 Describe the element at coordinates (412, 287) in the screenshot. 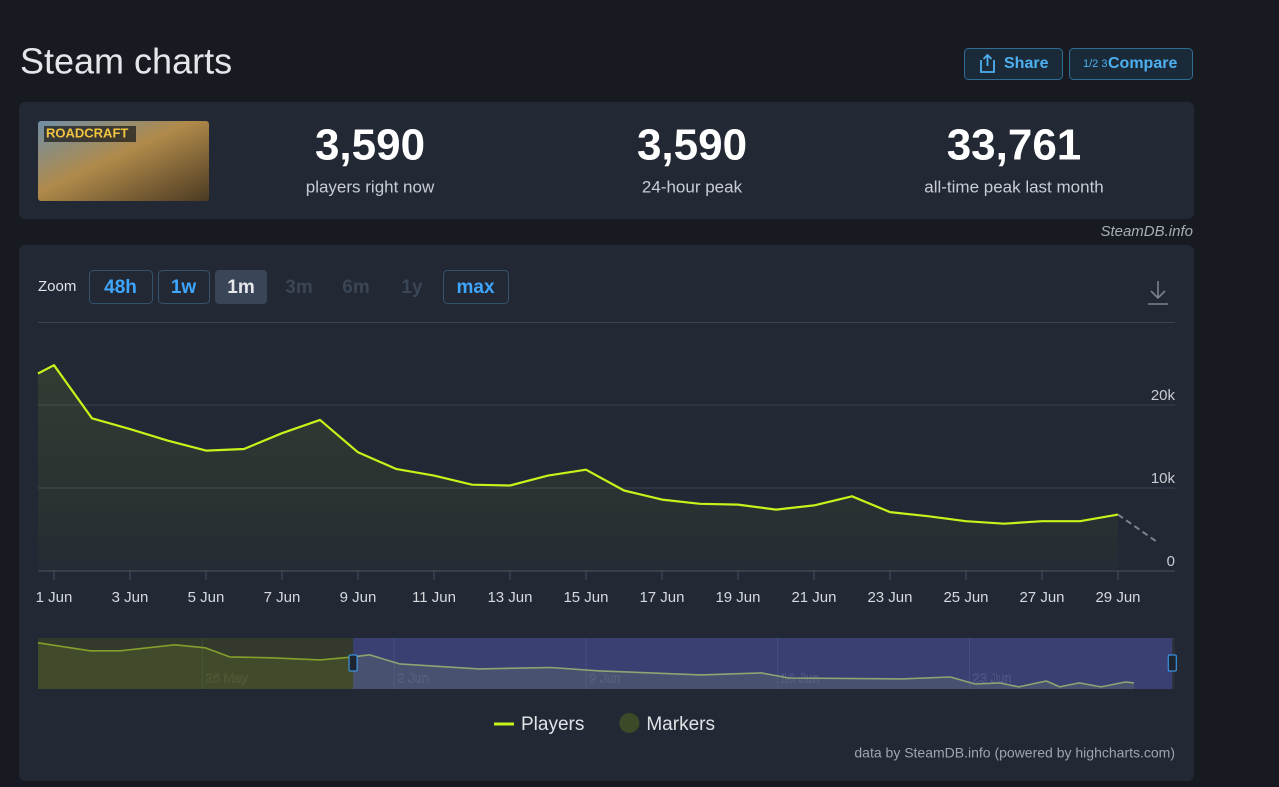

I see `zoom-button: 1y` at that location.